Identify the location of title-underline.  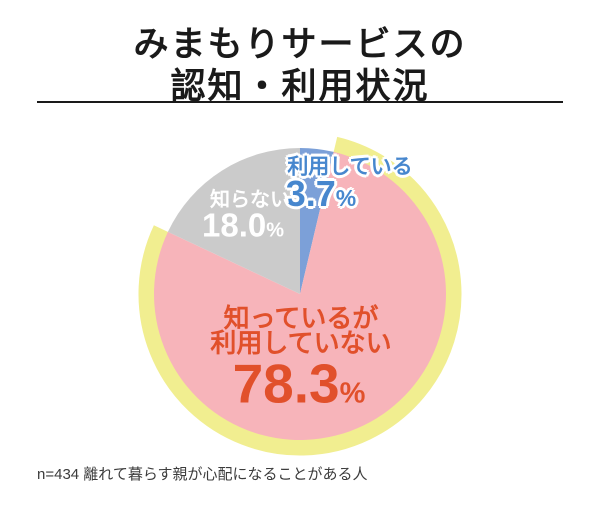
(300, 102).